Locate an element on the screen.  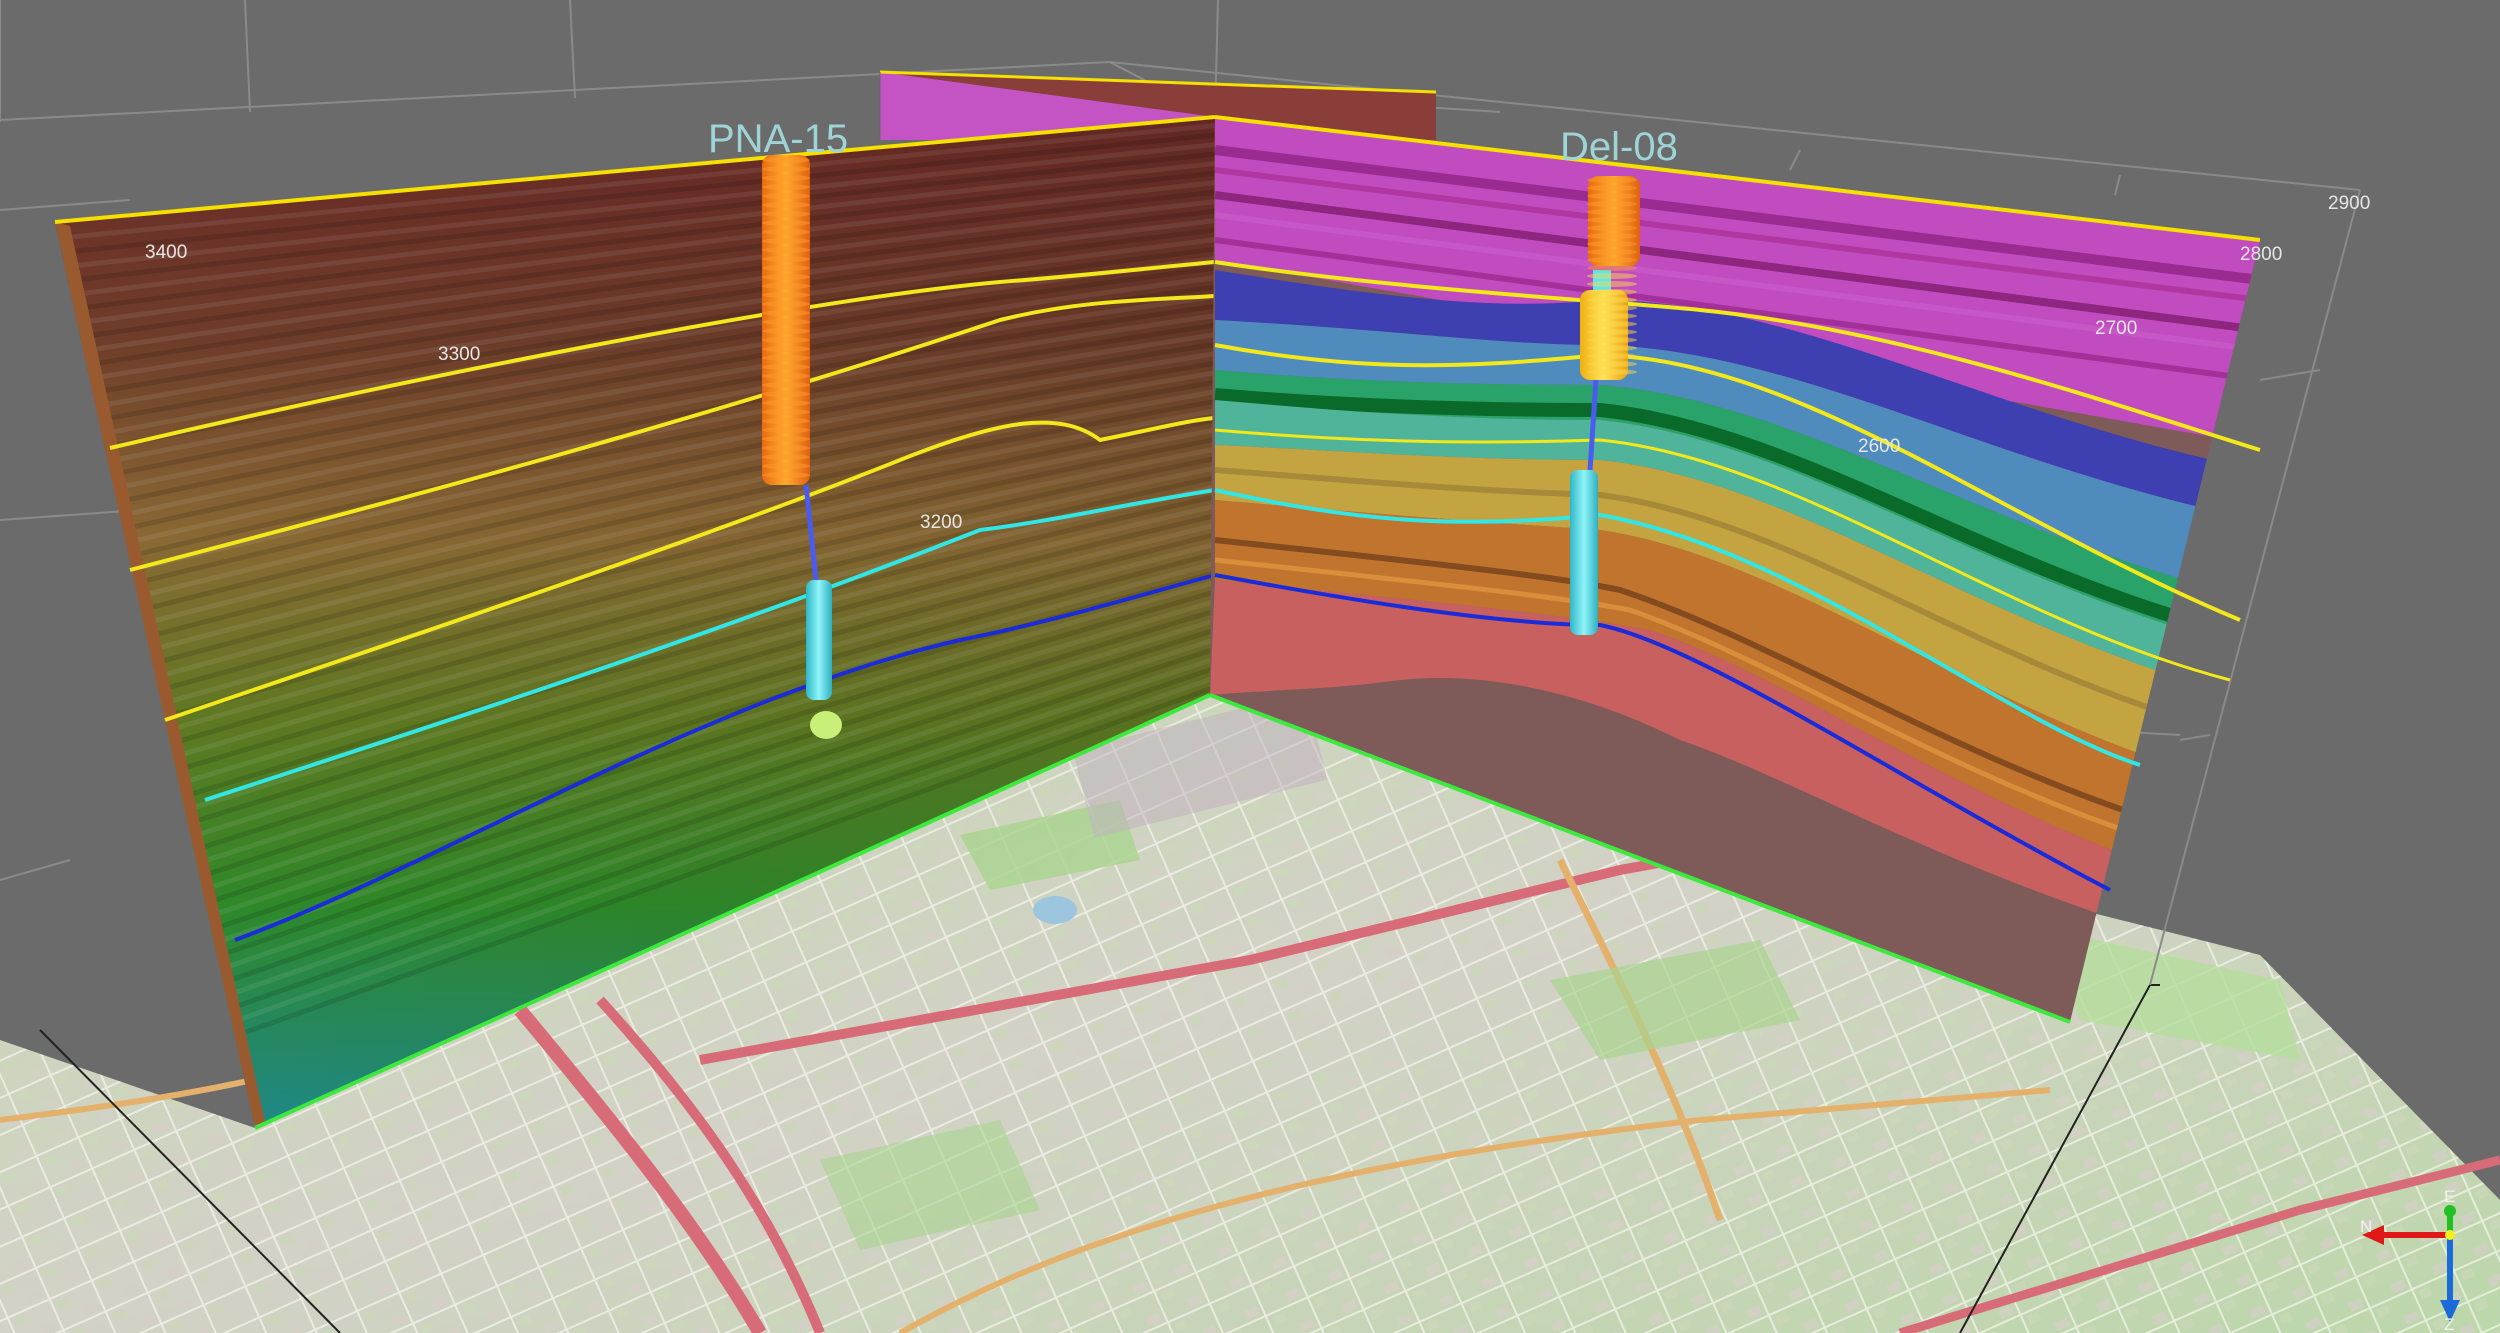
well-pna-15-log-rings is located at coordinates (786, 317).